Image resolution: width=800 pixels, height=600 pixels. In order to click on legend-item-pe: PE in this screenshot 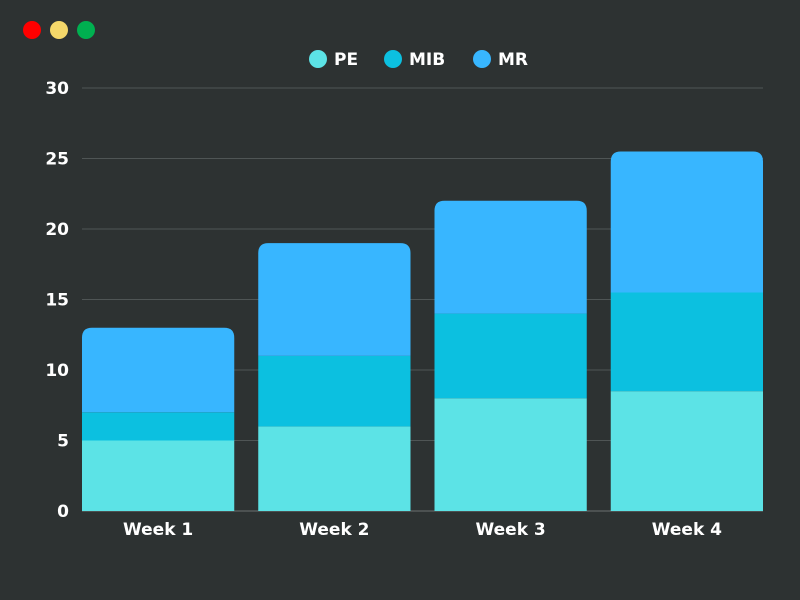, I will do `click(333, 60)`.